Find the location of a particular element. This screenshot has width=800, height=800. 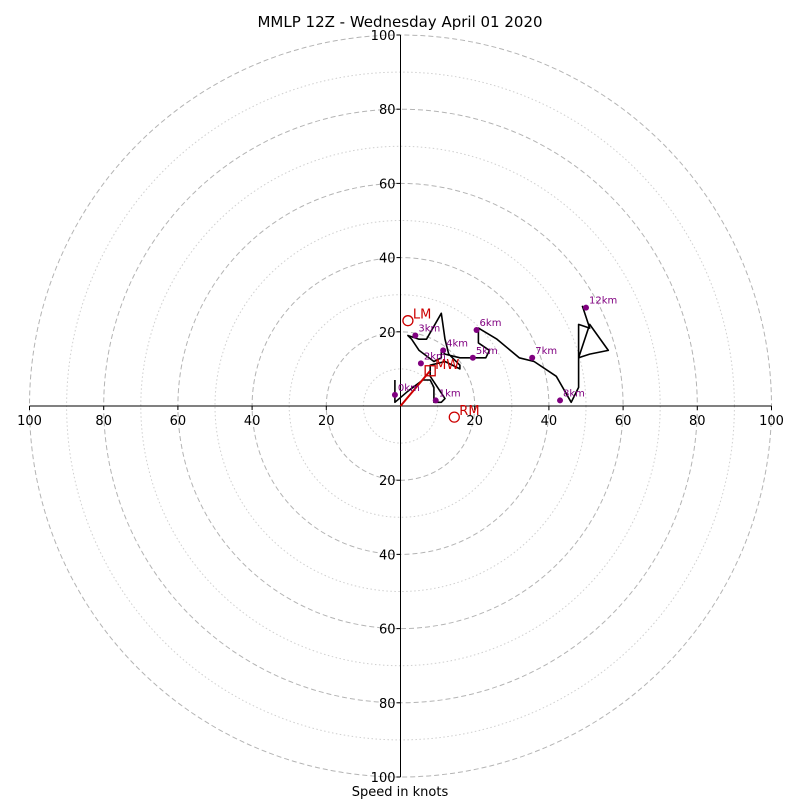

height-markers: 0km 1km 2km 3km 4km 5km 6km 7km 8km 12km is located at coordinates (504, 350).